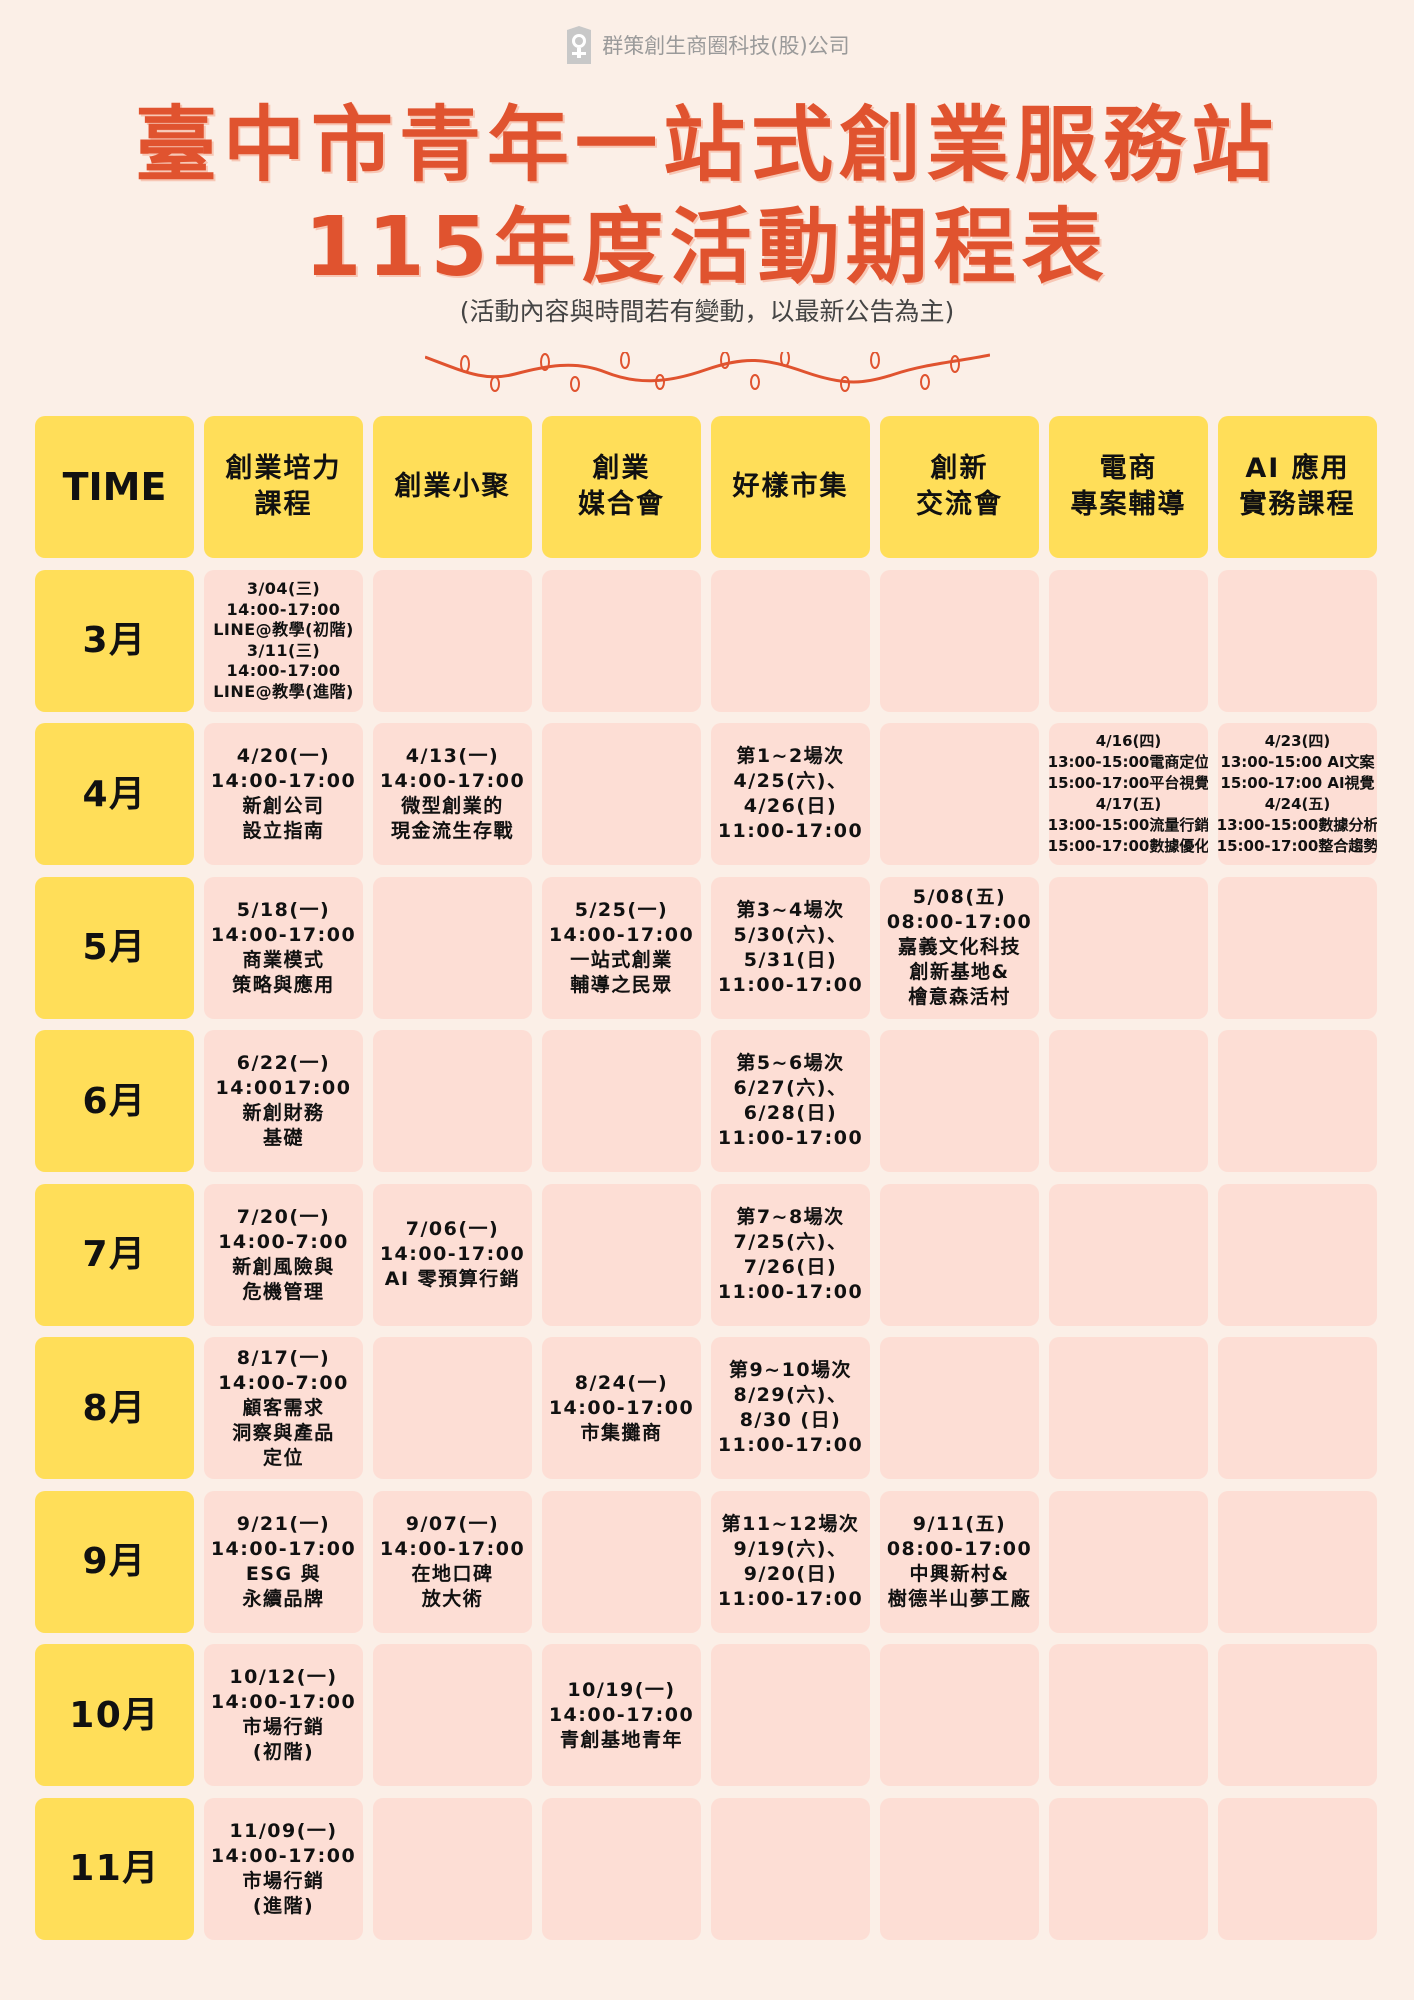  Describe the element at coordinates (283, 1715) in the screenshot. I see `schedule-cell: 10/12(一) 14:00-17:00 市場行銷 (初階)` at that location.